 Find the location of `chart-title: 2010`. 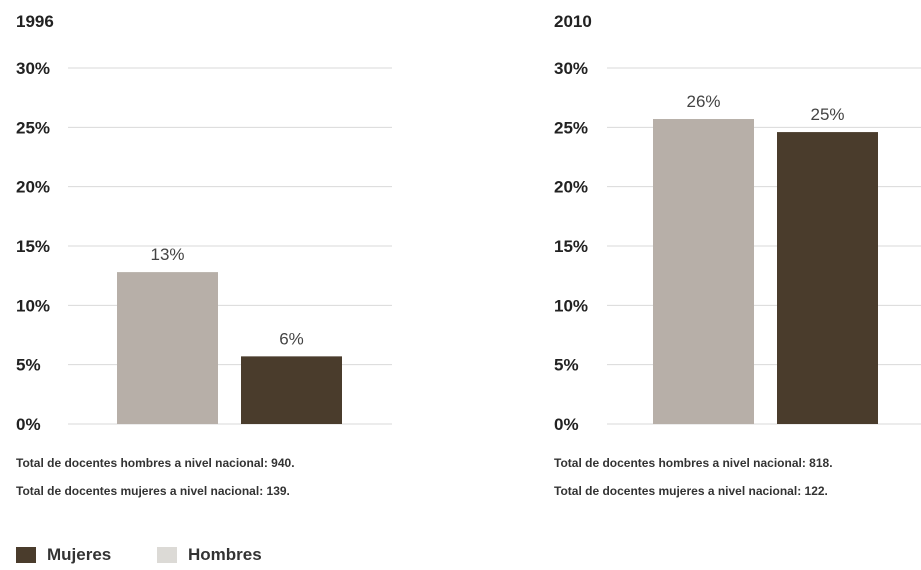

chart-title: 2010 is located at coordinates (573, 21).